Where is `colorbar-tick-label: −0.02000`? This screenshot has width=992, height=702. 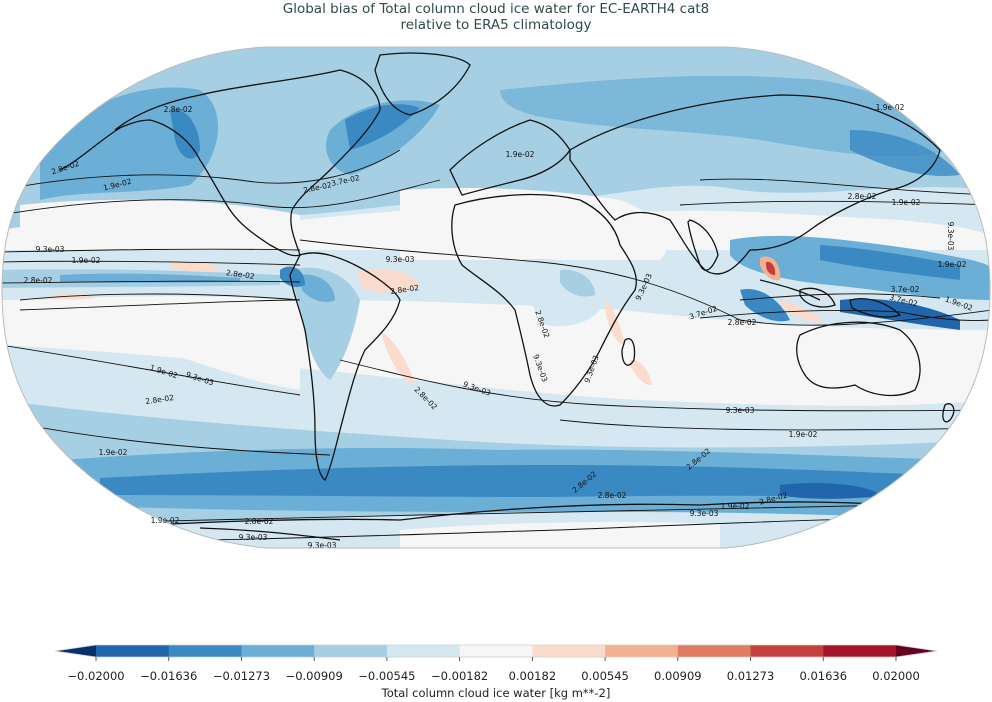 colorbar-tick-label: −0.02000 is located at coordinates (95, 676).